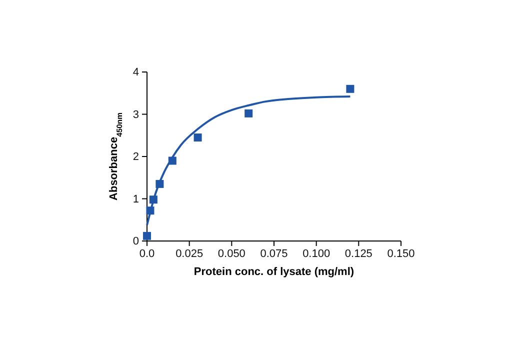 This screenshot has height=350, width=520. Describe the element at coordinates (135, 114) in the screenshot. I see `y-tick-label: 3` at that location.